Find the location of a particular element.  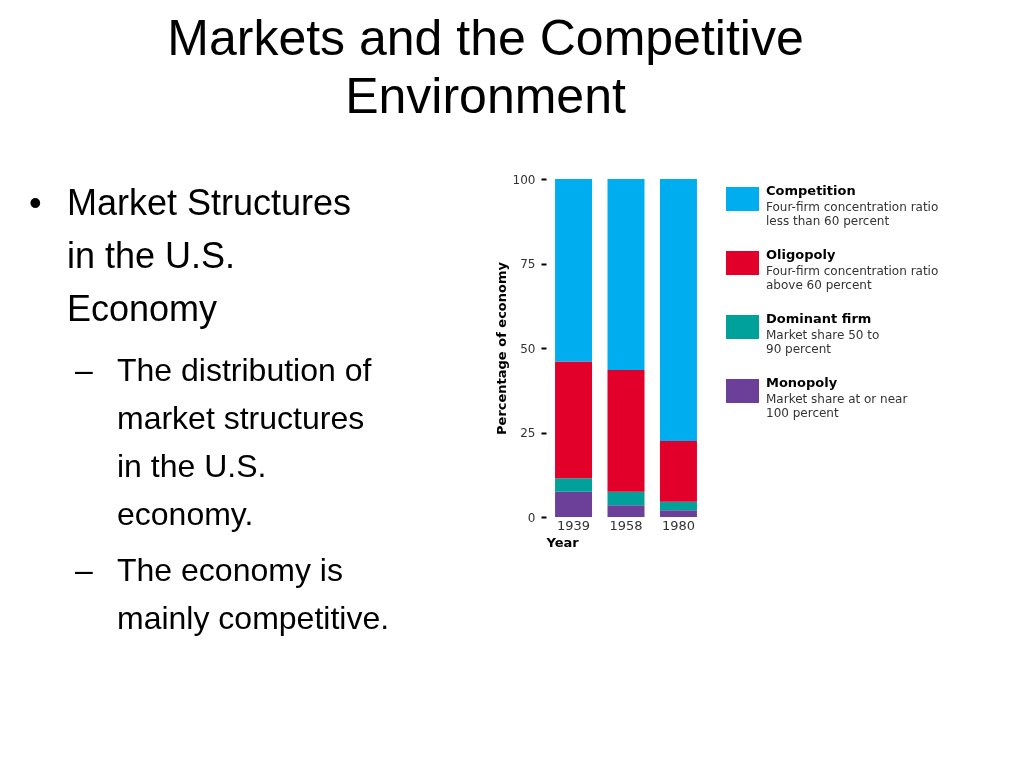

y-tick-label: 25 is located at coordinates (528, 433).